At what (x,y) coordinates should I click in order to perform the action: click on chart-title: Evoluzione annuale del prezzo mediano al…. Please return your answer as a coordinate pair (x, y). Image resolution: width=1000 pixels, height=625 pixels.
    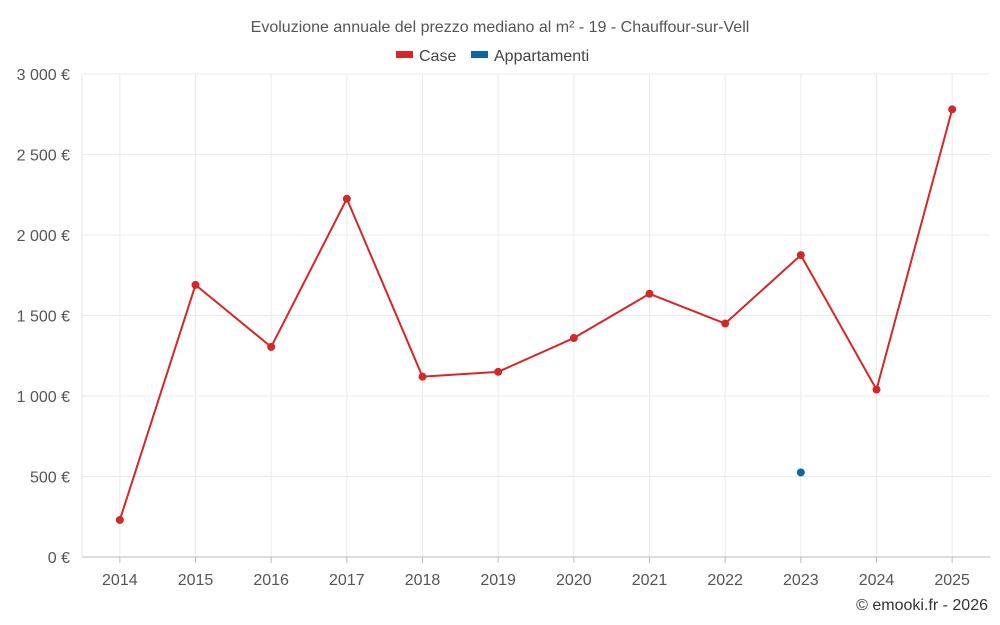
    Looking at the image, I should click on (500, 27).